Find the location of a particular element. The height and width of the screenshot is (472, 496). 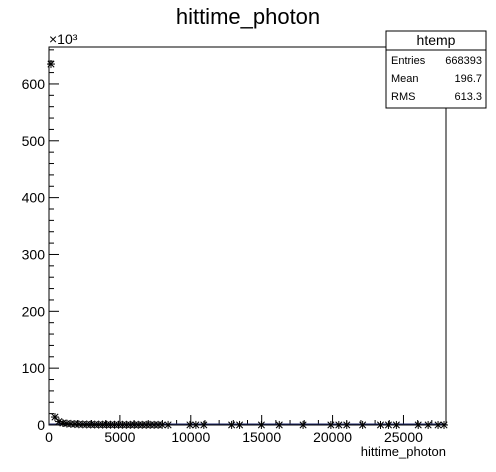

stats-title: htemp is located at coordinates (436, 40).